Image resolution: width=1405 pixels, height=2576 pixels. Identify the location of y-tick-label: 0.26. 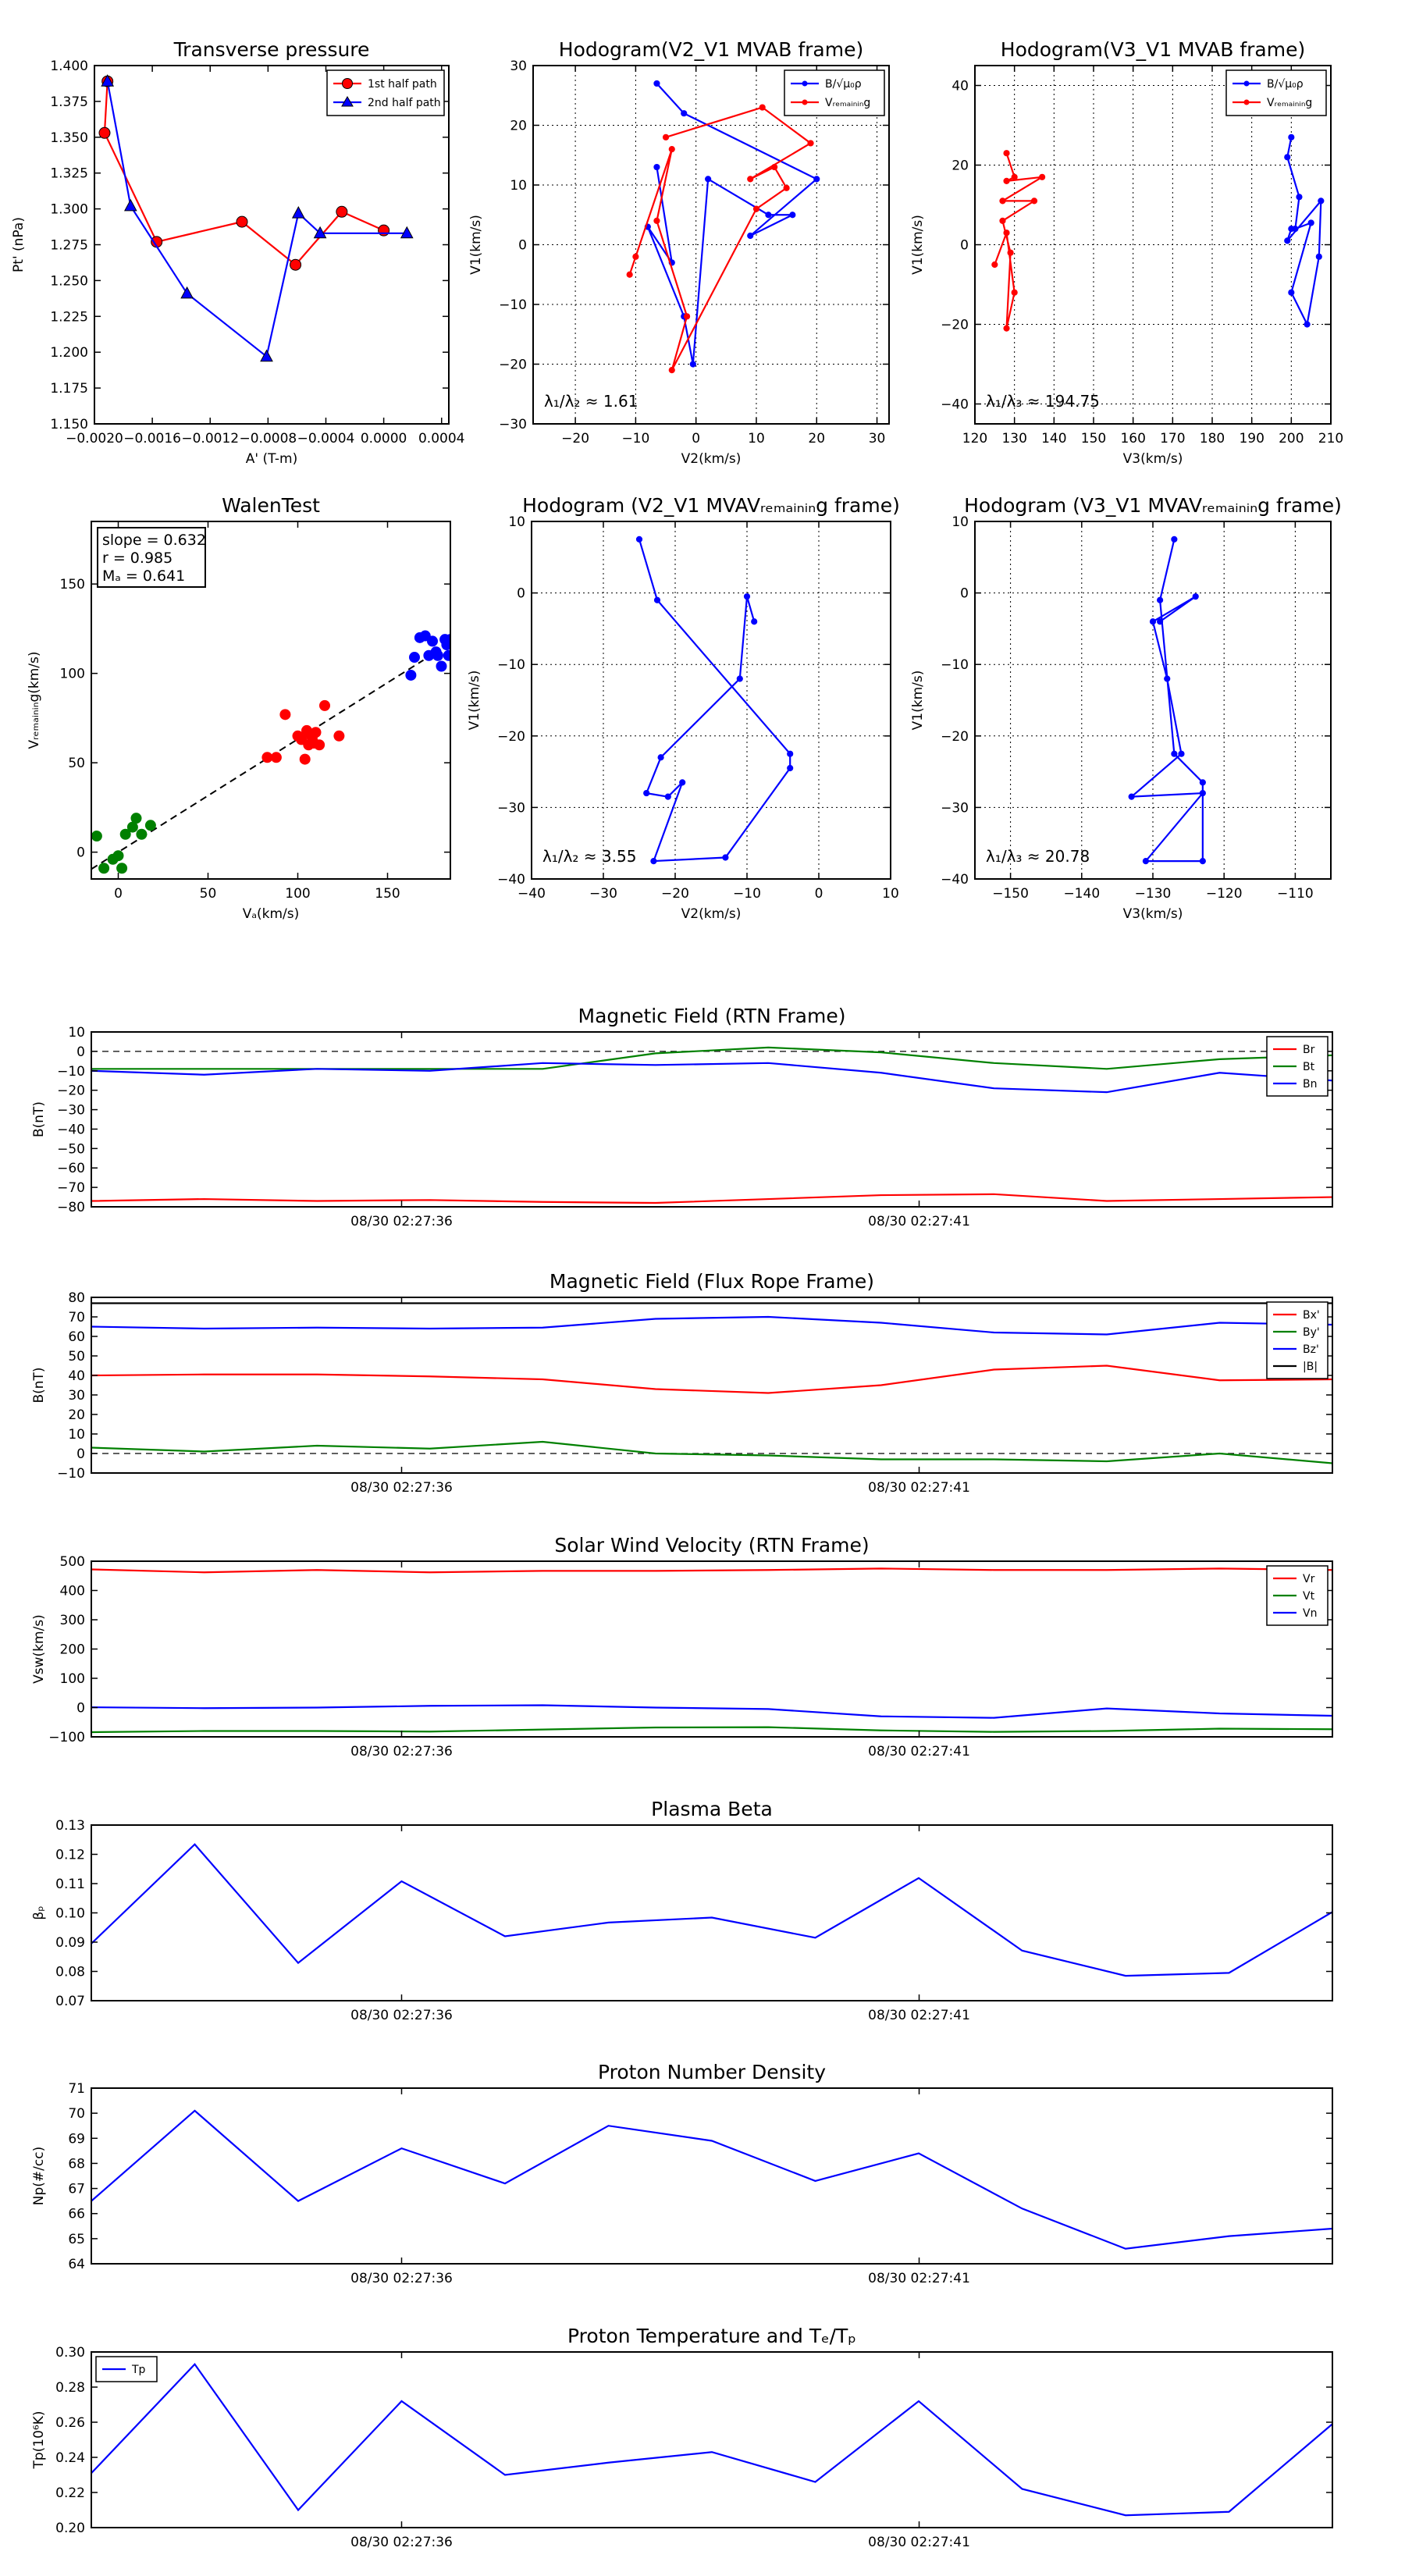
(70, 2423).